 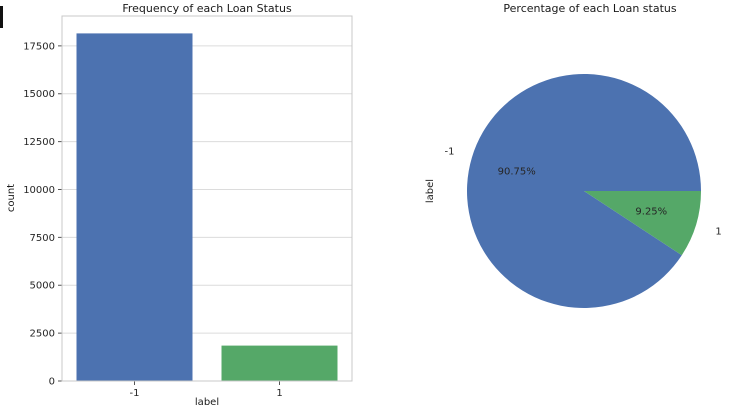 I want to click on y-tick-label: 0, so click(x=52, y=382).